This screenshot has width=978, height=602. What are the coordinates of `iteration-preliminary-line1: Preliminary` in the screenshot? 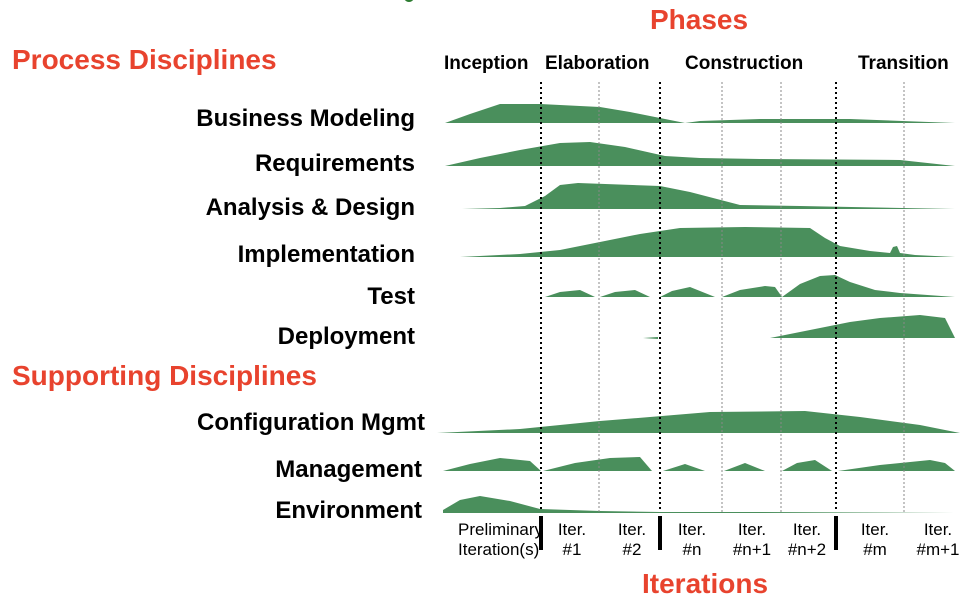 It's located at (501, 529).